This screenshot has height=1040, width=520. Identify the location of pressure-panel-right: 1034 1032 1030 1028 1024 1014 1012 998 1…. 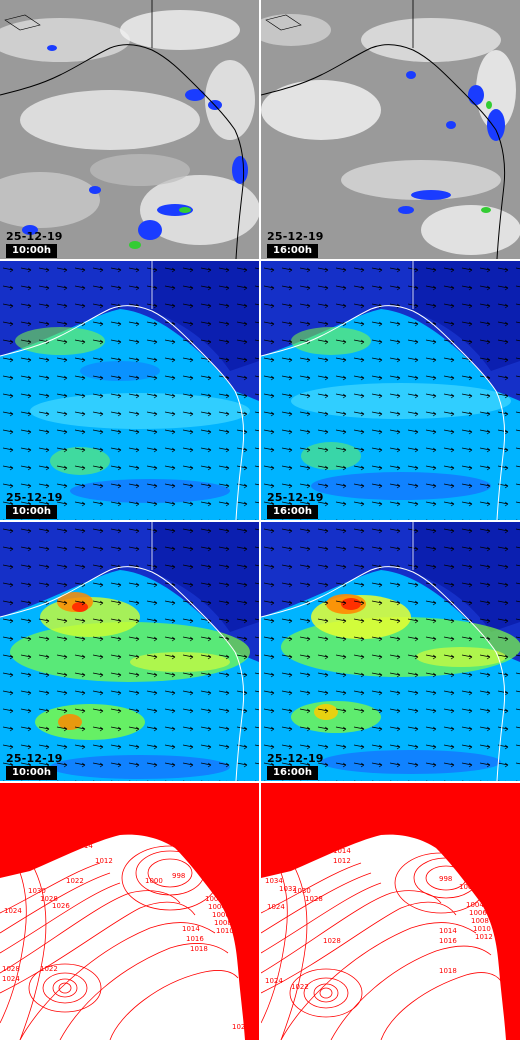
(390, 911).